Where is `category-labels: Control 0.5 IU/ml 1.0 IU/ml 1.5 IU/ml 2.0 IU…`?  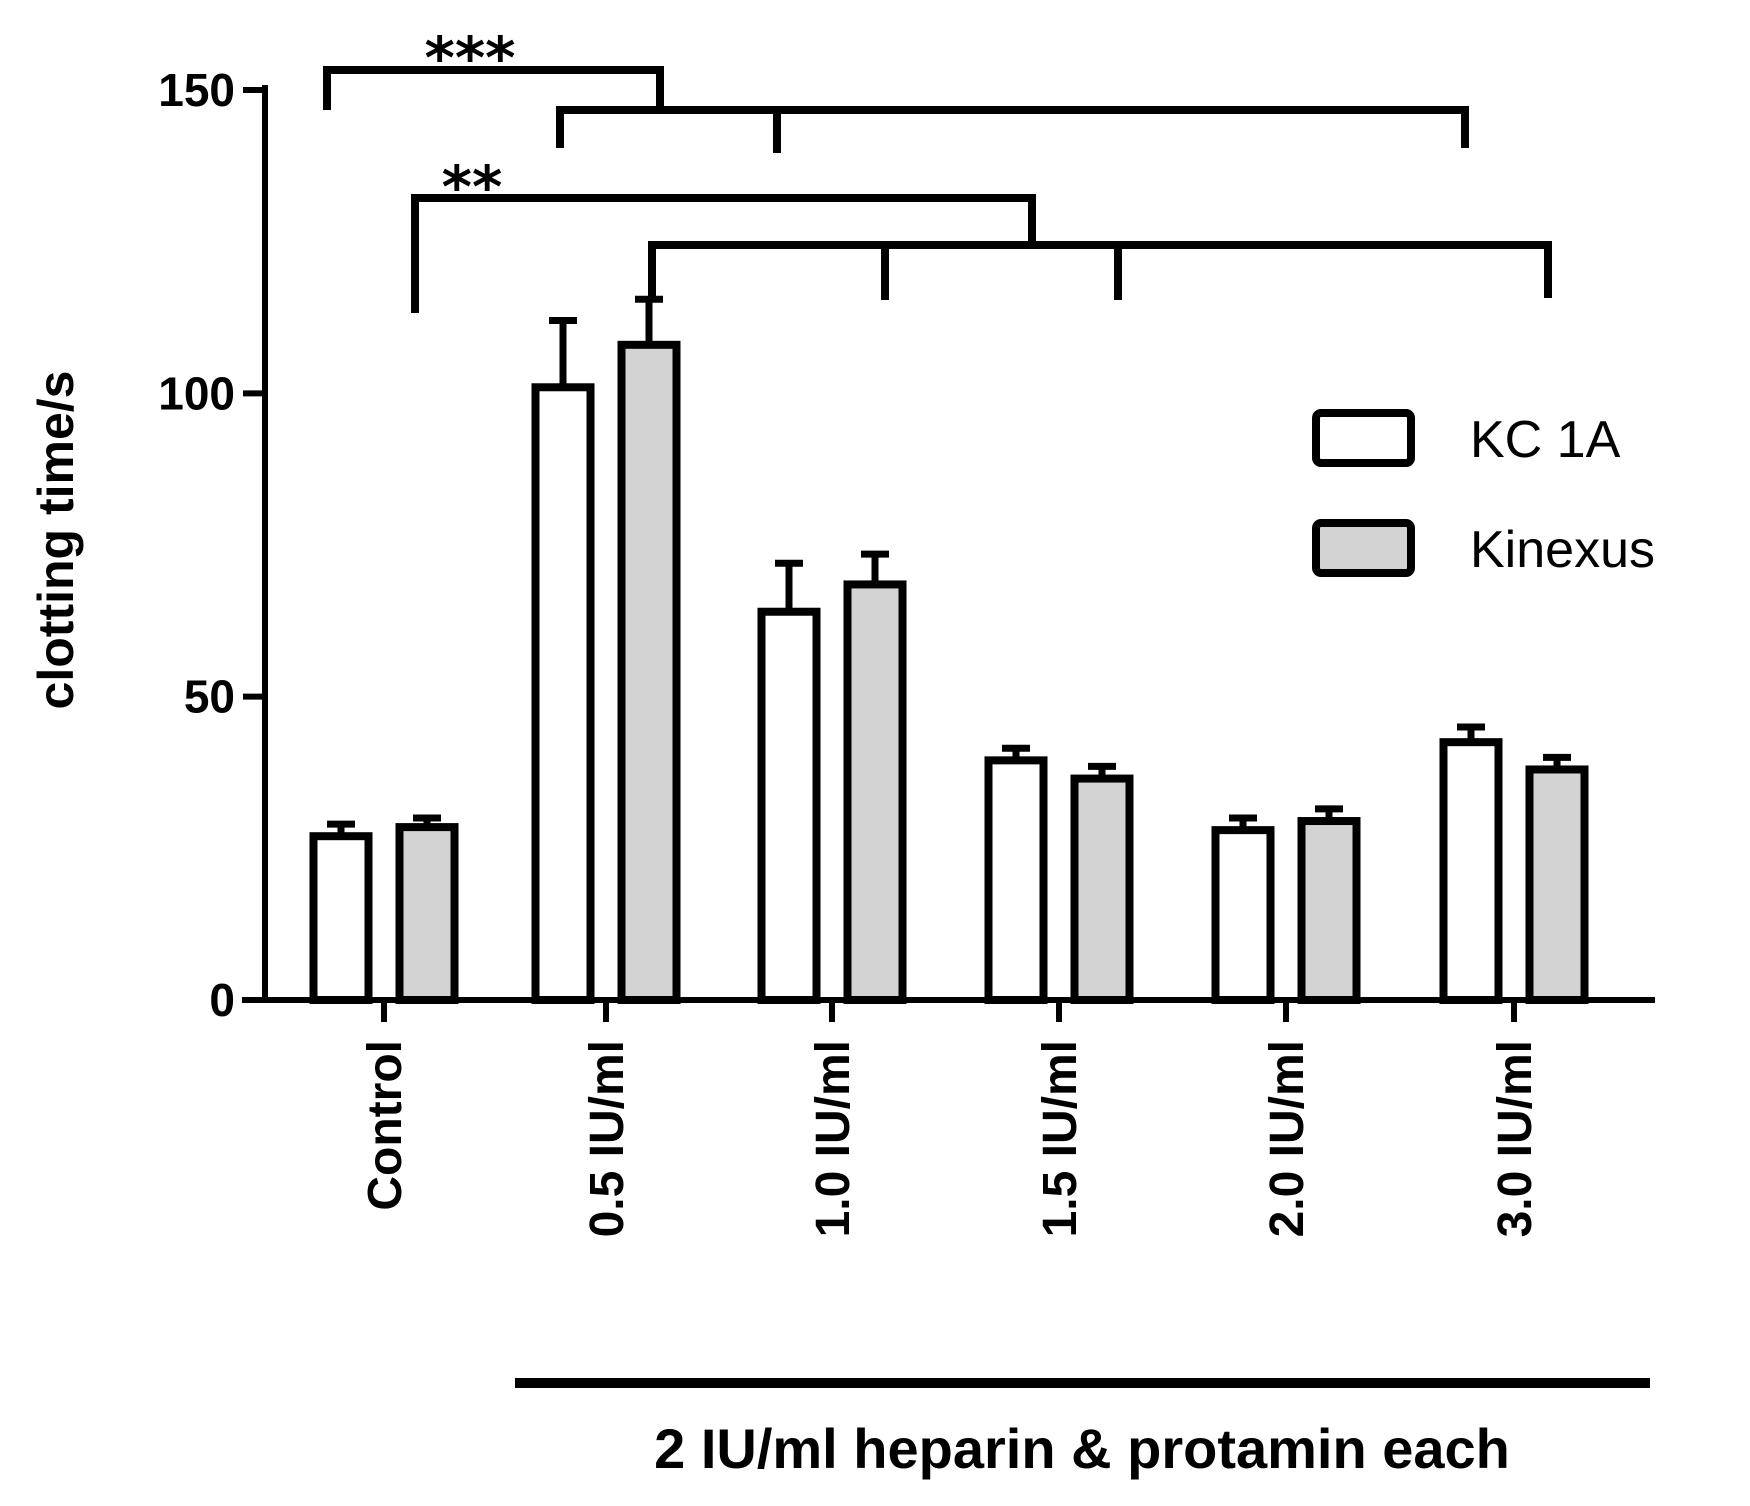
category-labels: Control 0.5 IU/ml 1.0 IU/ml 1.5 IU/ml 2.0 IU… is located at coordinates (950, 1138).